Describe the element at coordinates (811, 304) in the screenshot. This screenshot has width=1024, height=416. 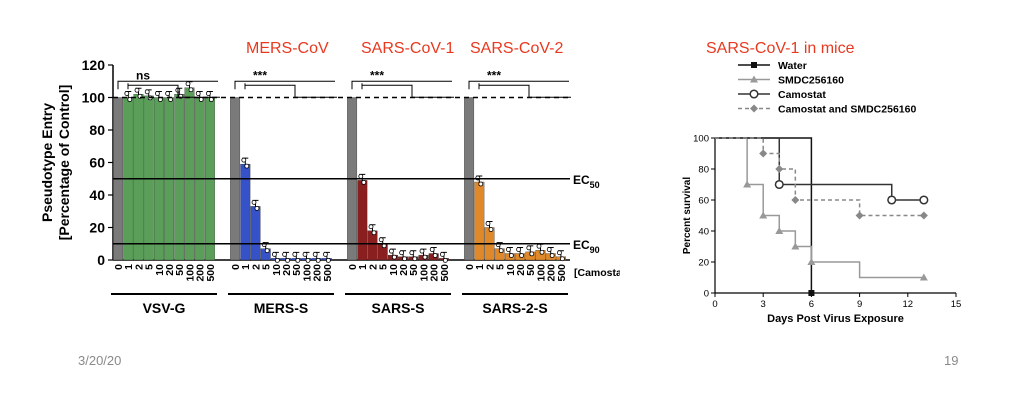
I see `x-tick-label: 6` at that location.